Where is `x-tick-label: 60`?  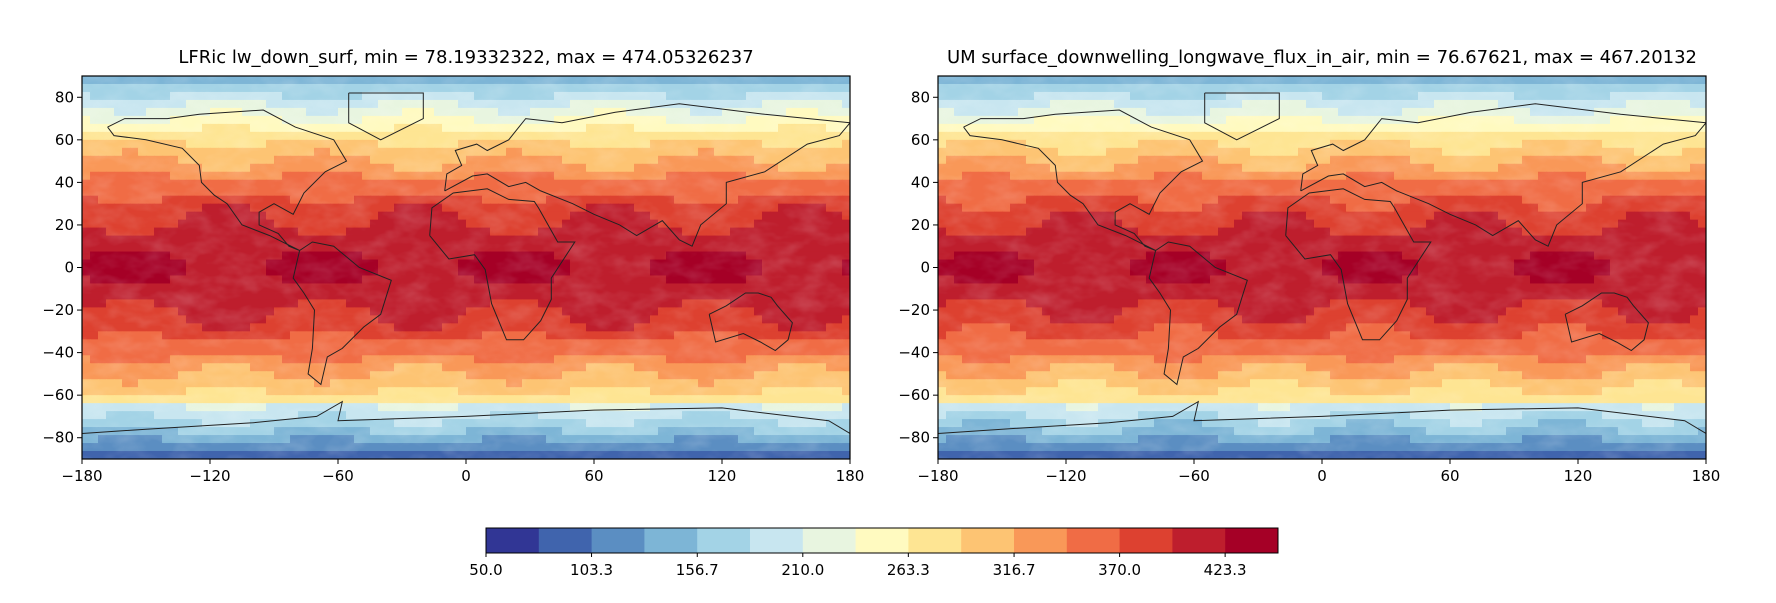
x-tick-label: 60 is located at coordinates (593, 476).